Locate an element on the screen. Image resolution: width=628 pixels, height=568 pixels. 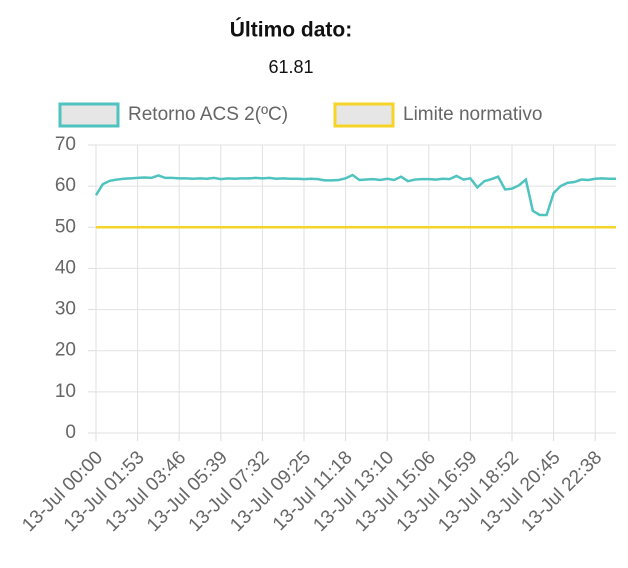
y-tick-label: 60 is located at coordinates (65, 185).